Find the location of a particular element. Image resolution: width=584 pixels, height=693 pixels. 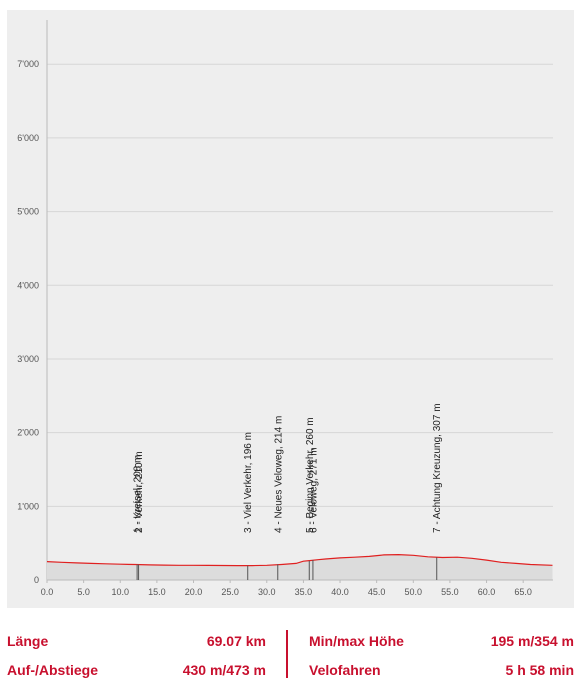

x-tick-label: 25.0 is located at coordinates (230, 592).